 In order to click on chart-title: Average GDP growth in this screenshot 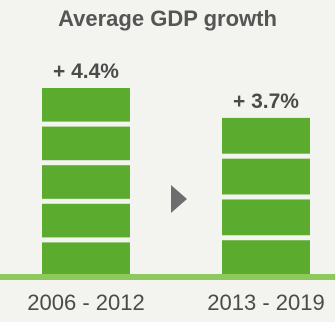, I will do `click(167, 18)`.